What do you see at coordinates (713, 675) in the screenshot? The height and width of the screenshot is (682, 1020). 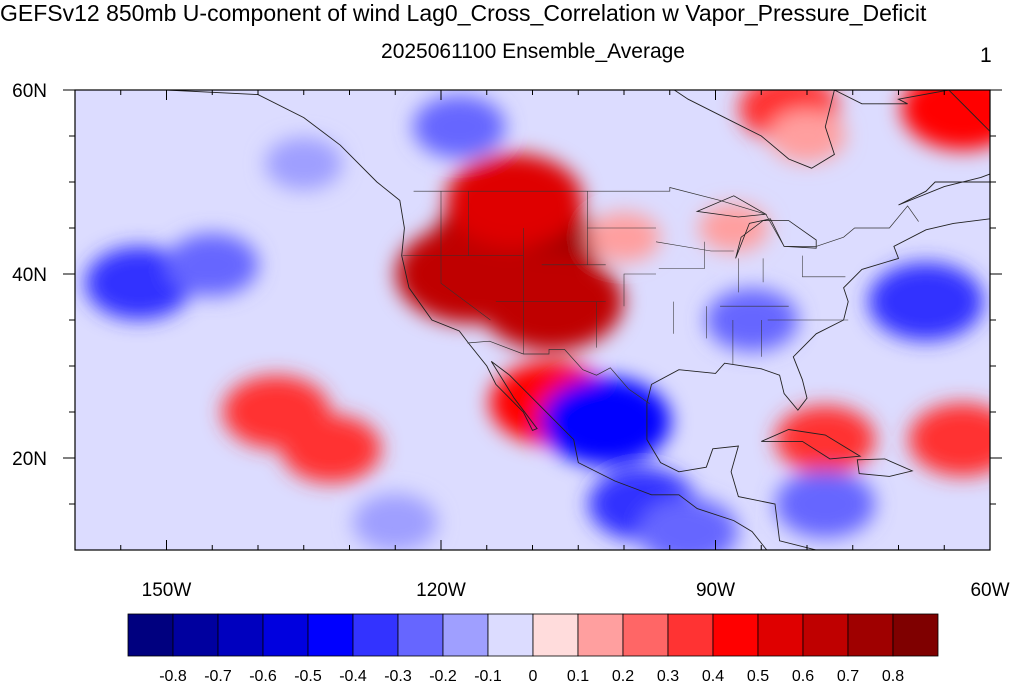 I see `colorbar-label: 0.4` at bounding box center [713, 675].